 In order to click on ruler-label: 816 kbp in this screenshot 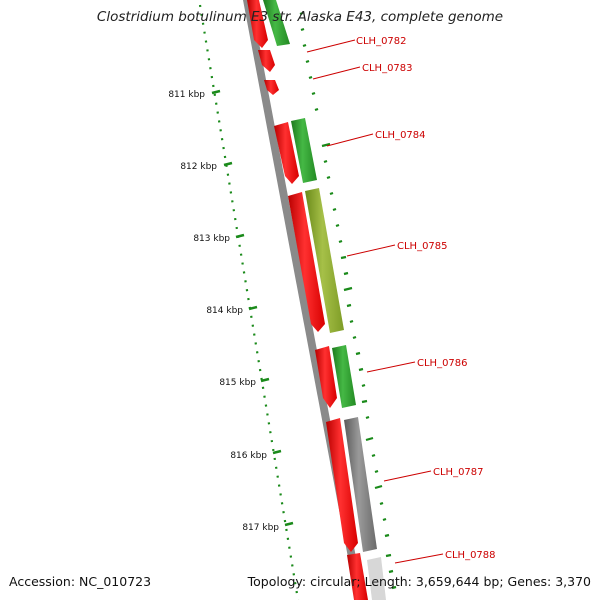, I will do `click(248, 456)`.